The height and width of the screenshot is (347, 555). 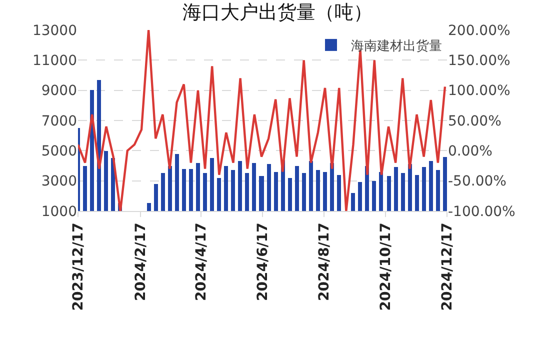 What do you see at coordinates (479, 30) in the screenshot?
I see `y2-tick-label: 200.00%` at bounding box center [479, 30].